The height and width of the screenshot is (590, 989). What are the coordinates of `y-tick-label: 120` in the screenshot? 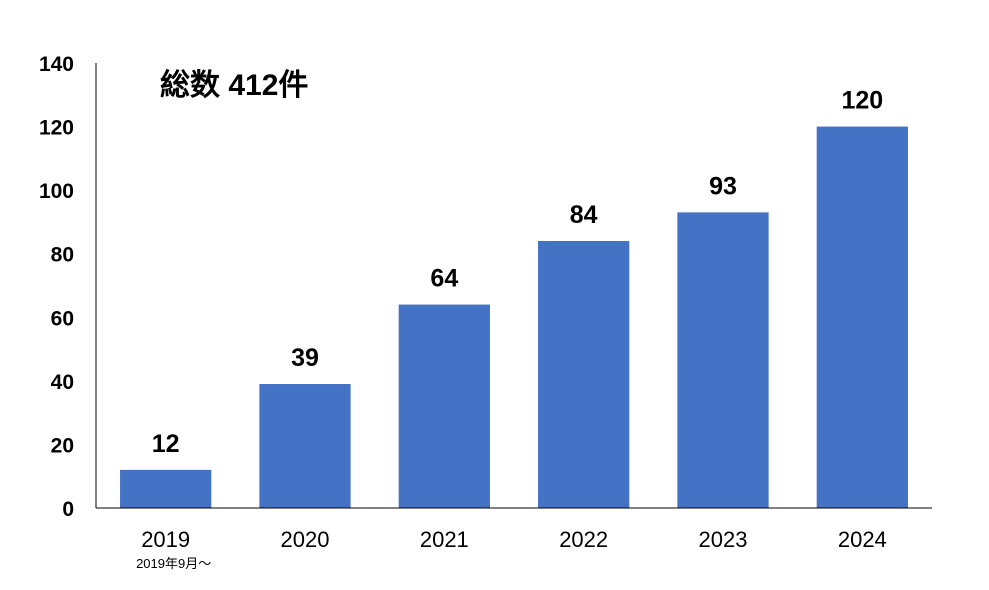 It's located at (56, 128).